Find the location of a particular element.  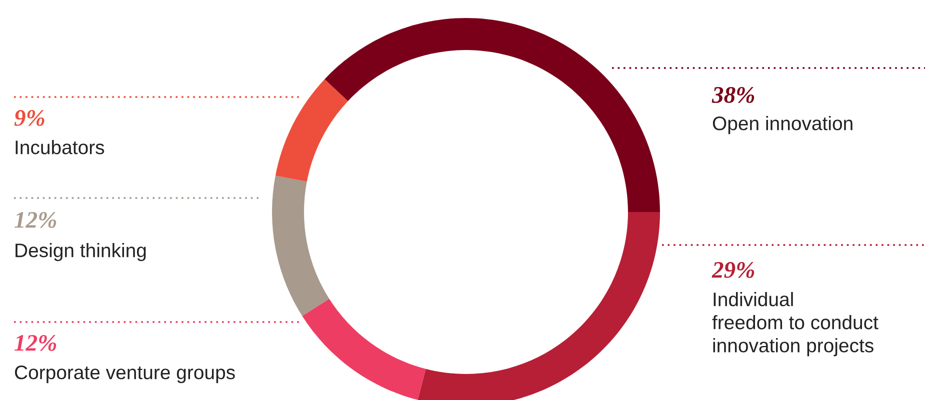

data-label: 38% is located at coordinates (733, 94).